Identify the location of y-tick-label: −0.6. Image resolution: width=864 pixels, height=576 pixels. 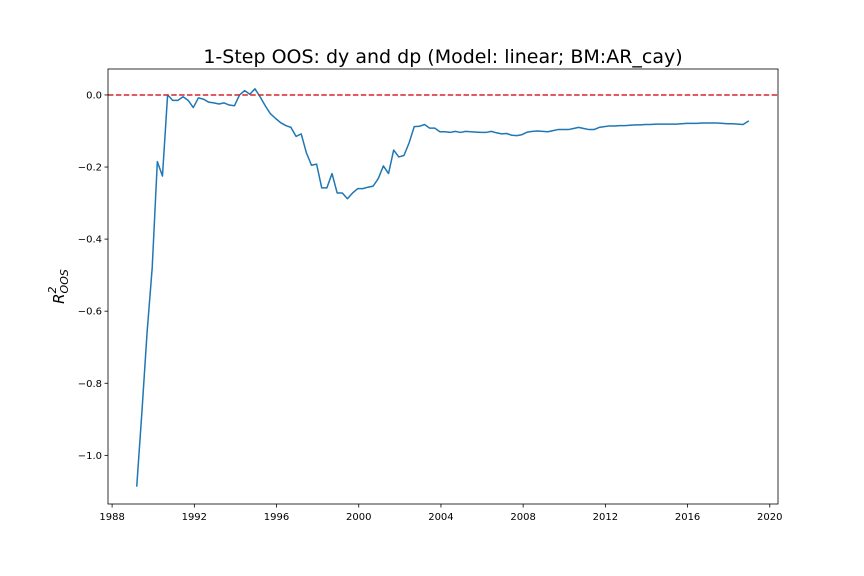
(90, 312).